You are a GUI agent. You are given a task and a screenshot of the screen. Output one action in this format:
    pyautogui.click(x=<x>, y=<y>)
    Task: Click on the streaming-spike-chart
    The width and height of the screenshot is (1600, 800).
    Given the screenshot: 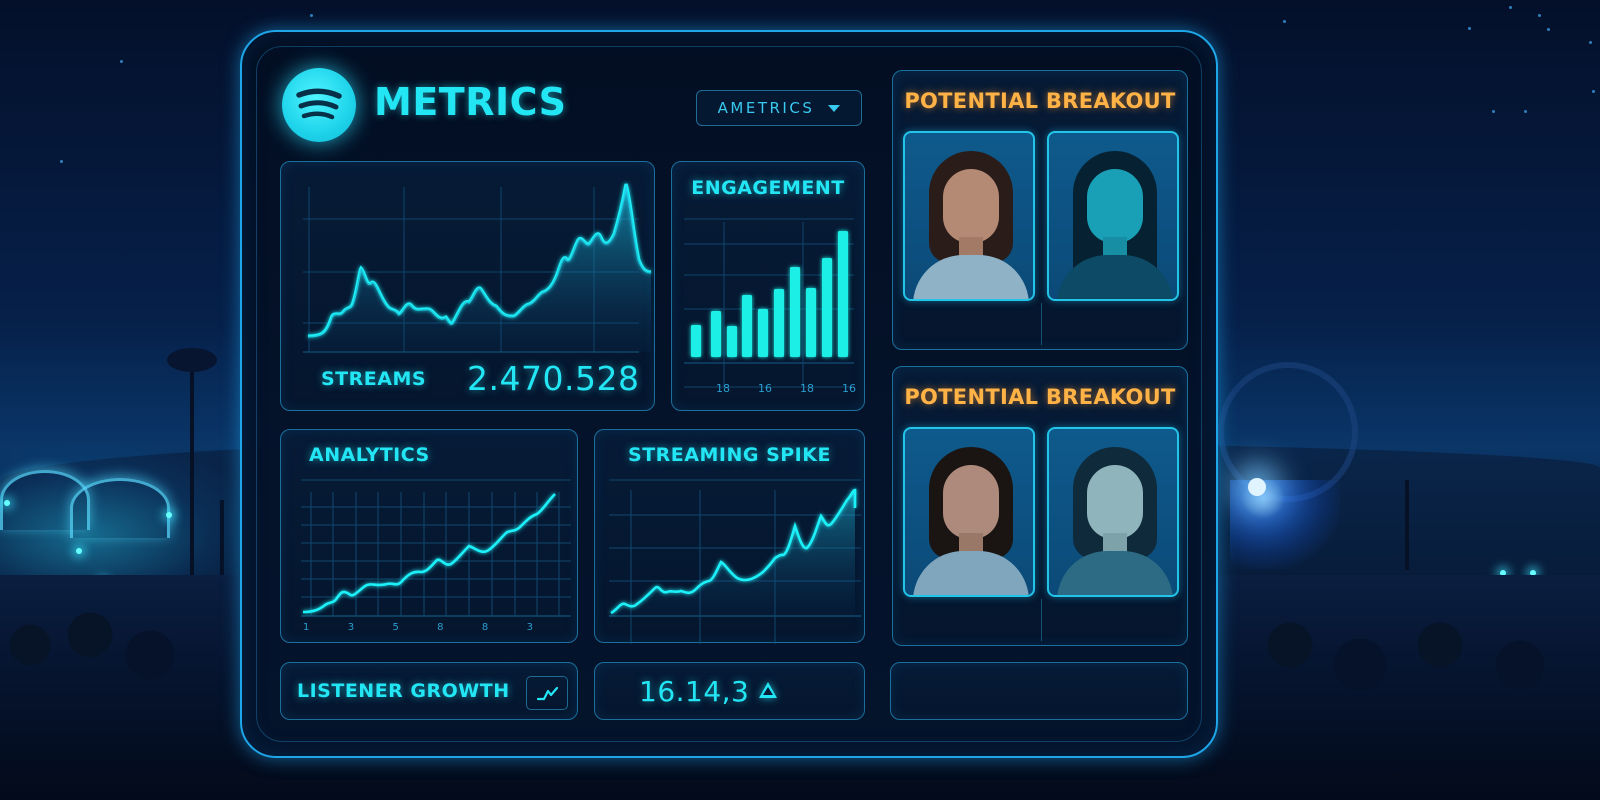 What is the action you would take?
    pyautogui.click(x=735, y=561)
    